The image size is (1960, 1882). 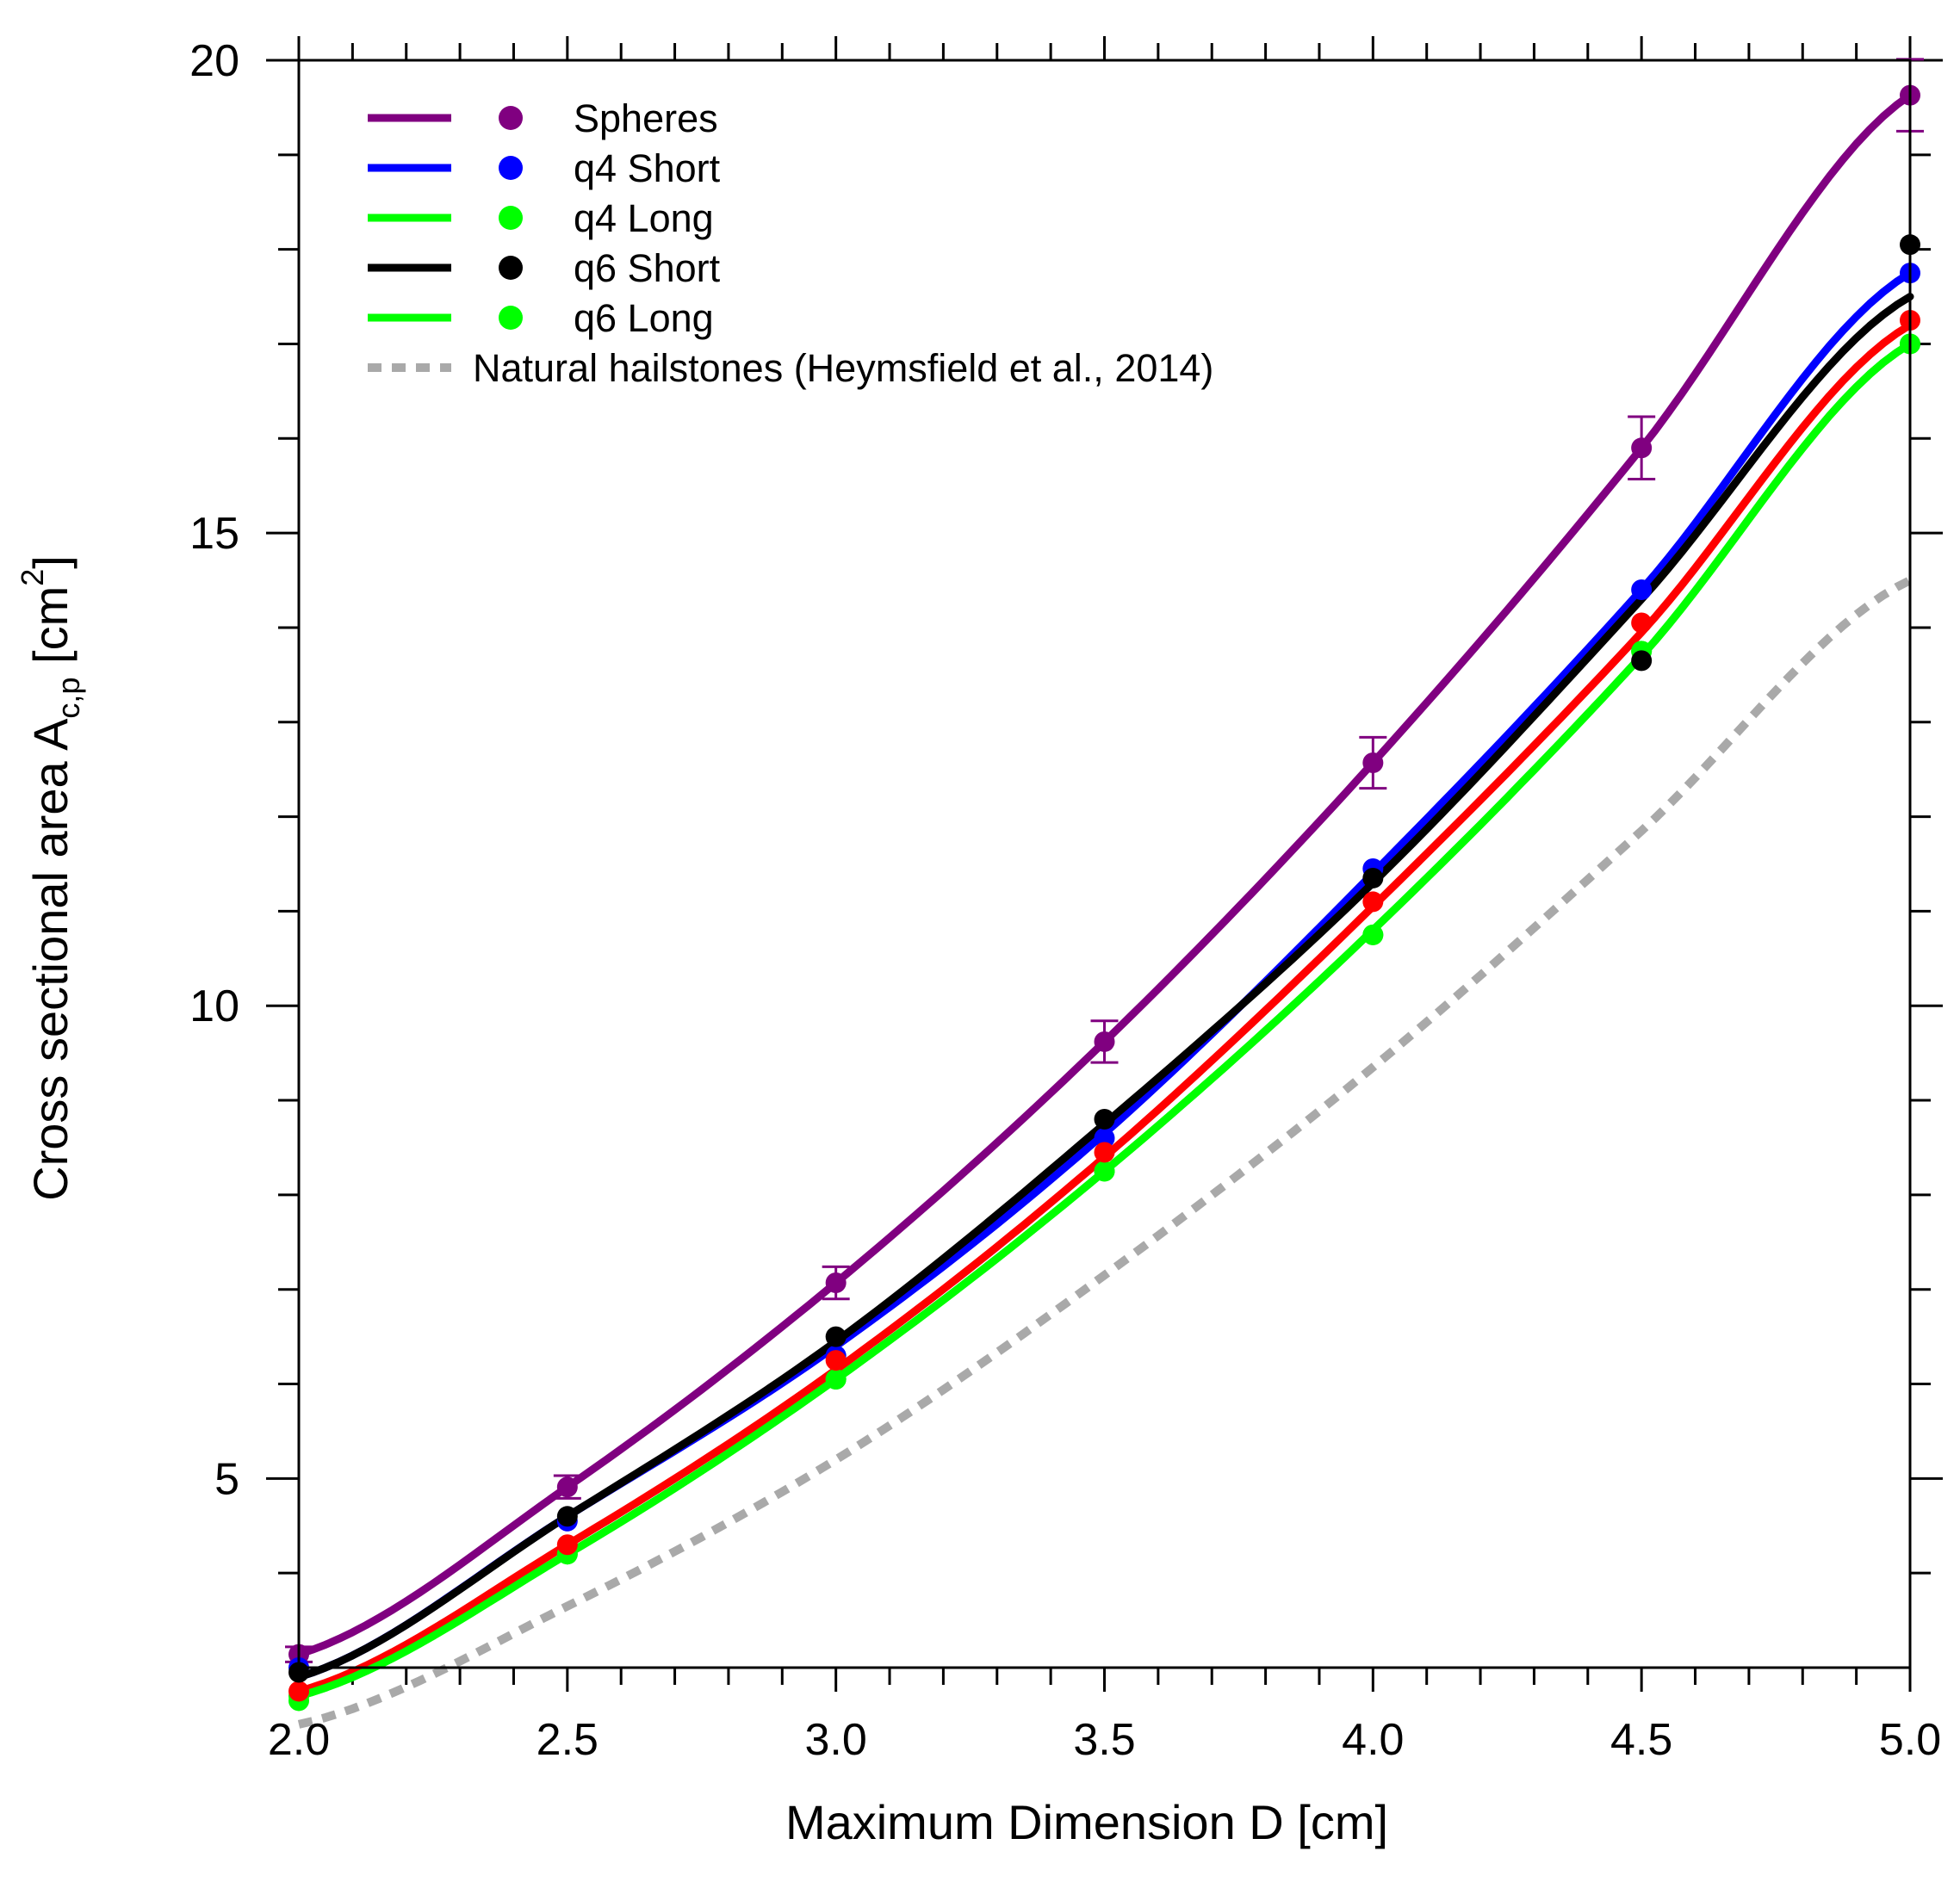 What do you see at coordinates (568, 1740) in the screenshot?
I see `x-tick-label: 2.5` at bounding box center [568, 1740].